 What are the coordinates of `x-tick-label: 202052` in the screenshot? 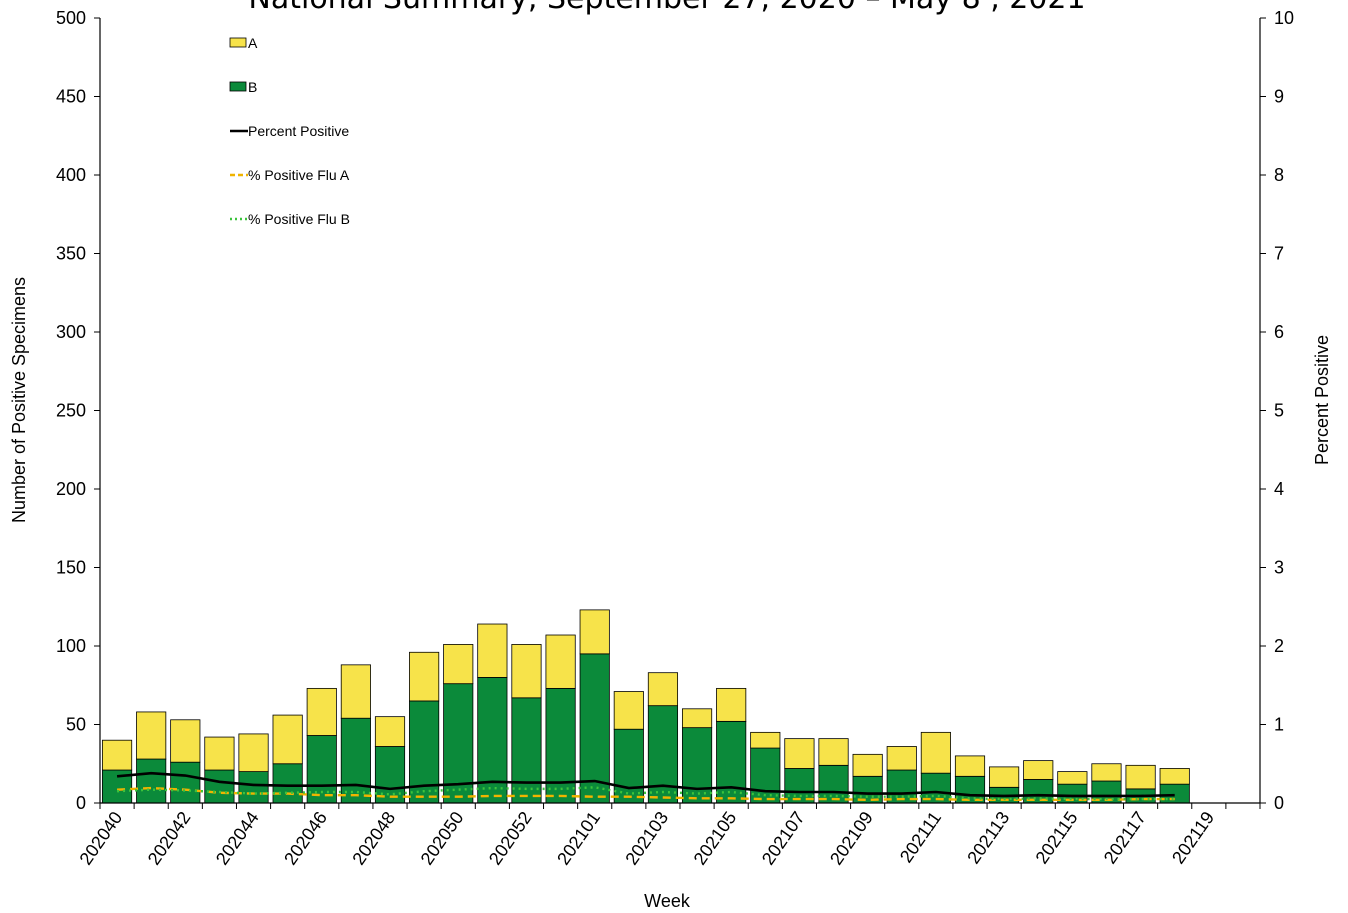 It's located at (510, 838).